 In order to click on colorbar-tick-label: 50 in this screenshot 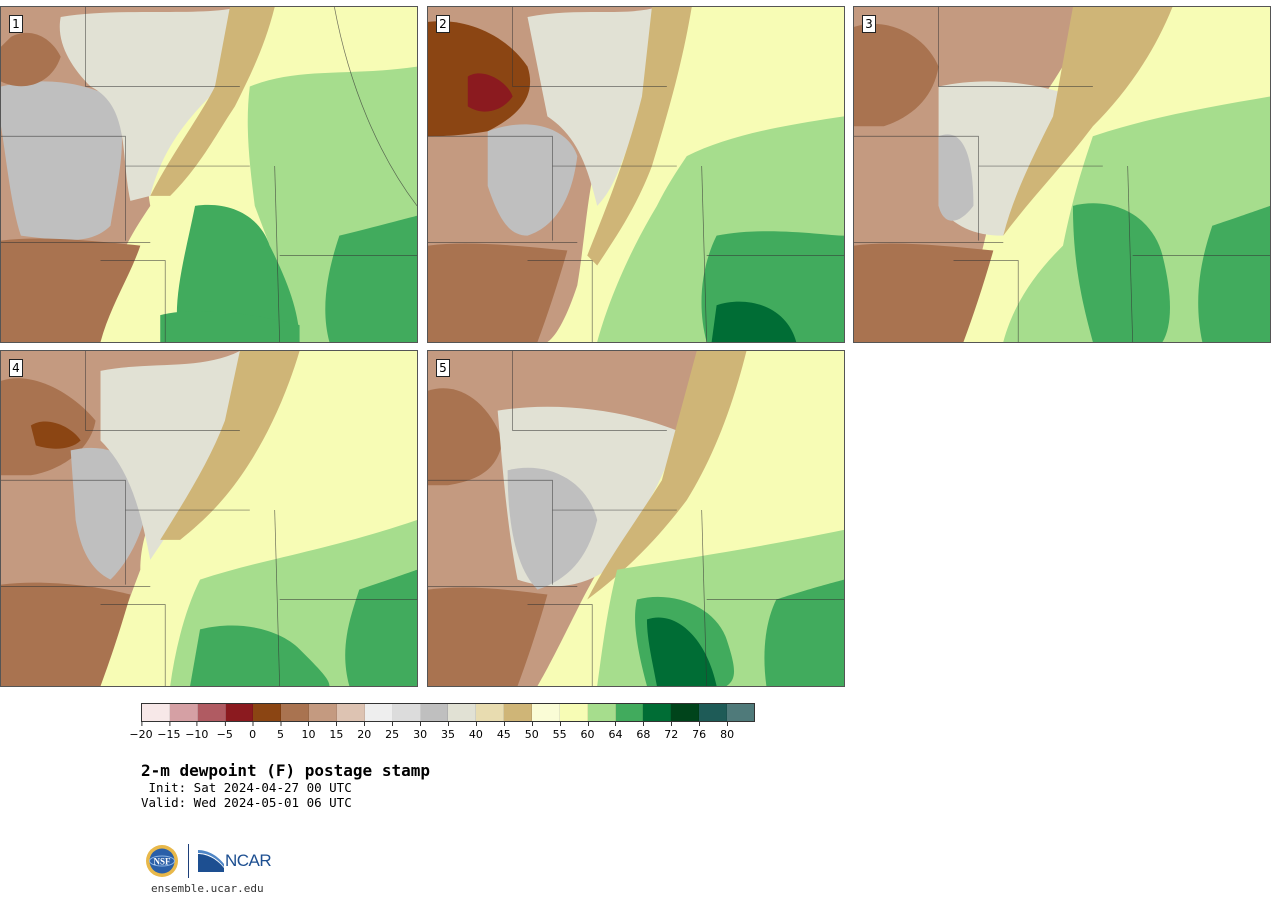, I will do `click(532, 731)`.